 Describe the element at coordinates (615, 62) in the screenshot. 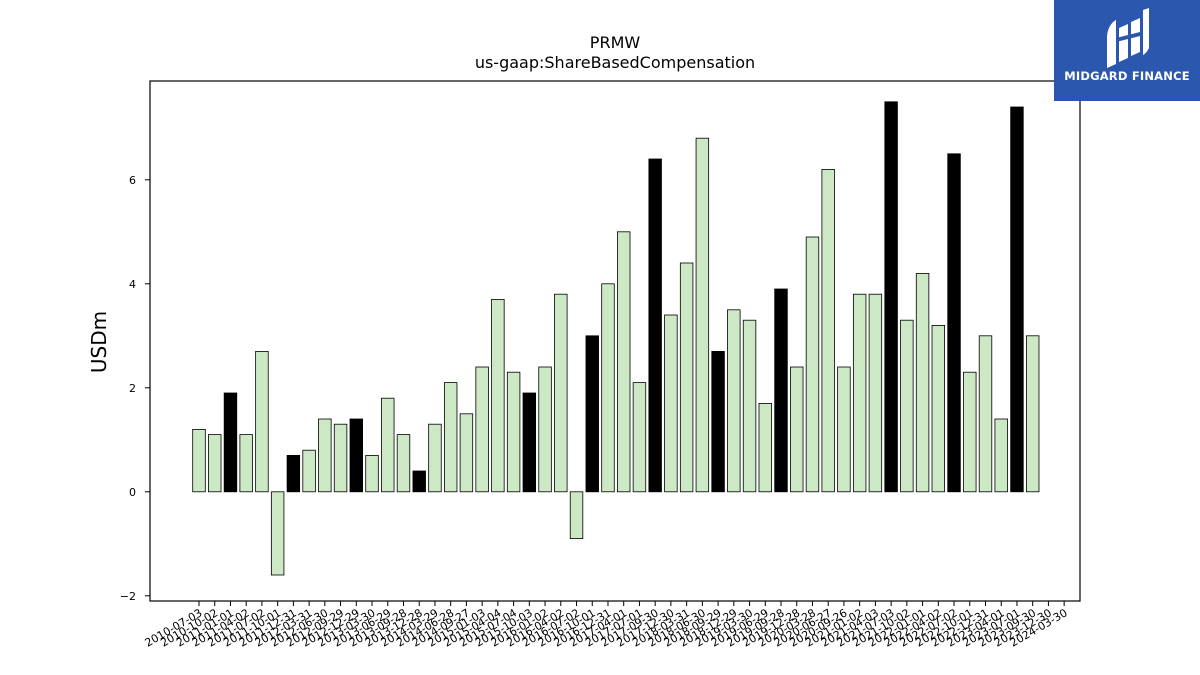

I see `chart-subtitle: us-gaap:ShareBasedCompensation` at that location.